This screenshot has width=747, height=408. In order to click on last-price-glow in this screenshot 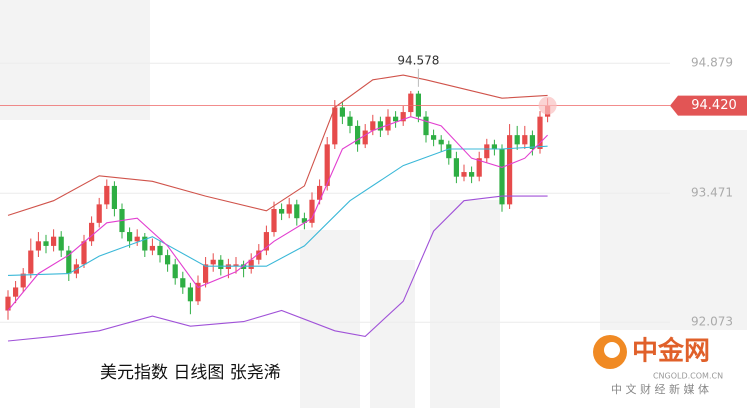, I will do `click(547, 105)`.